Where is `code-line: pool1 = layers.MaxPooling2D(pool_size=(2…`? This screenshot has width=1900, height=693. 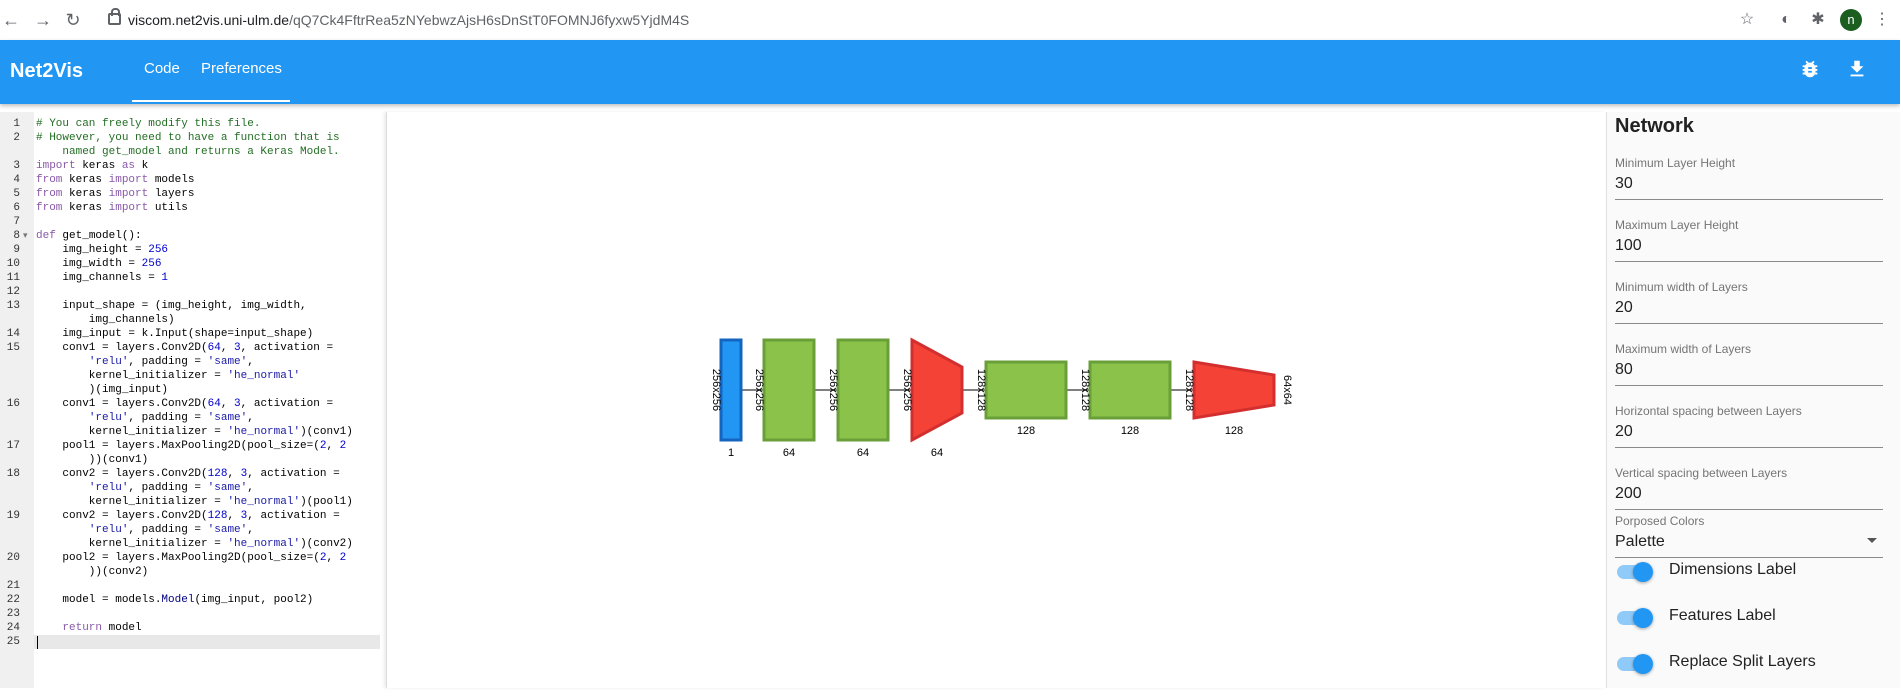
code-line: pool1 = layers.MaxPooling2D(pool_size=(2… is located at coordinates (191, 446).